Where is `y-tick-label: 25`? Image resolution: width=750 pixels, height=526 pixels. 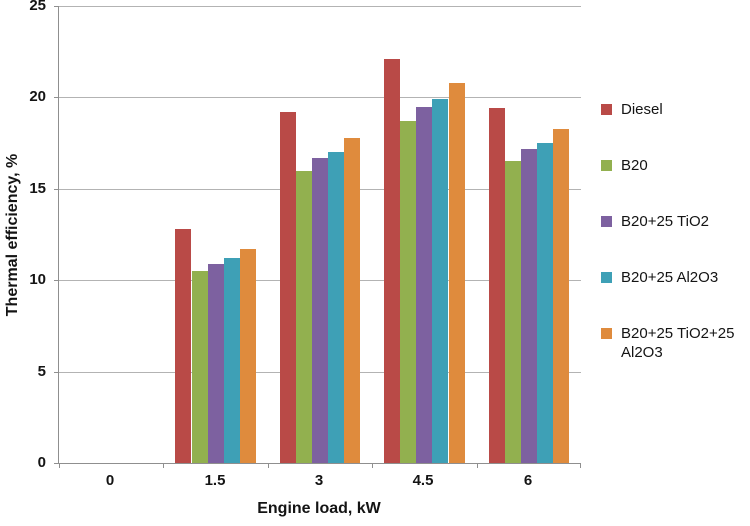
y-tick-label: 25 is located at coordinates (37, 7).